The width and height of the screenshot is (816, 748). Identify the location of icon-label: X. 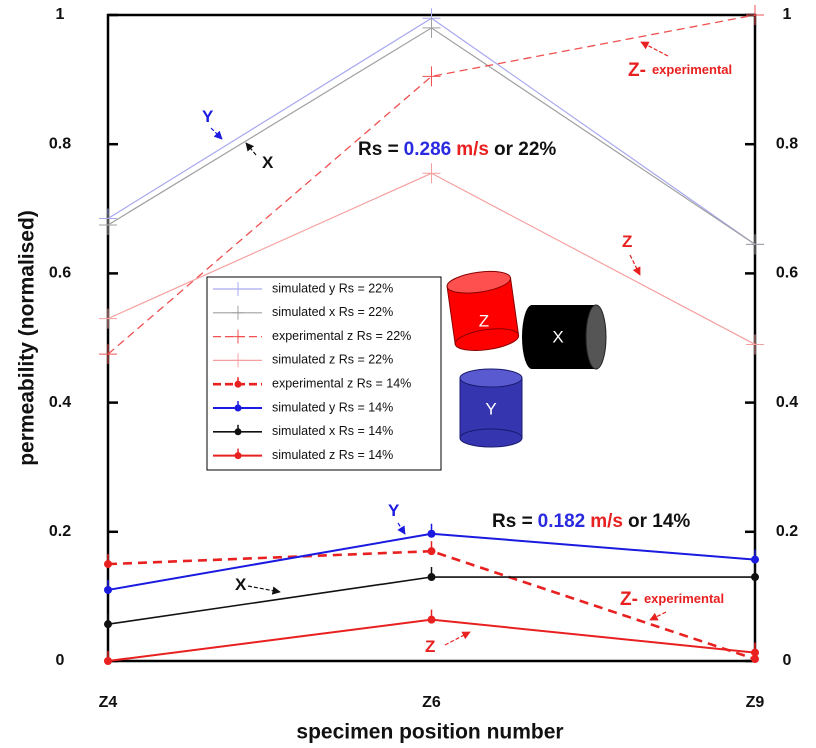
(557, 336).